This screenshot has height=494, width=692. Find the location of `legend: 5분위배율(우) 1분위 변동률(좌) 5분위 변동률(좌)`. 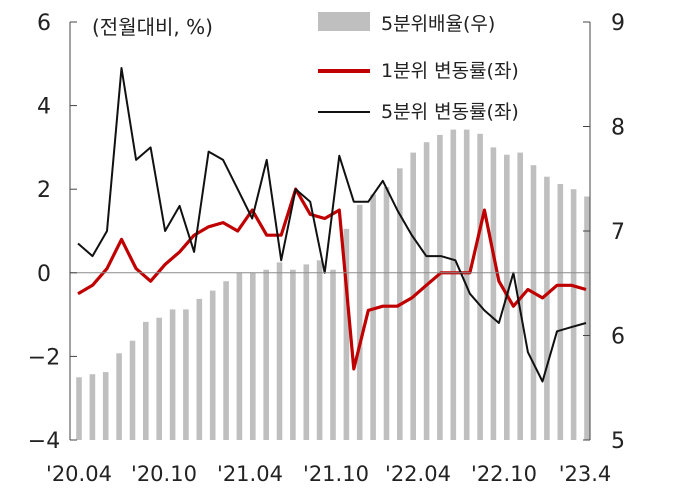

legend: 5분위배율(우) 1분위 변동률(좌) 5분위 변동률(좌) is located at coordinates (418, 67).